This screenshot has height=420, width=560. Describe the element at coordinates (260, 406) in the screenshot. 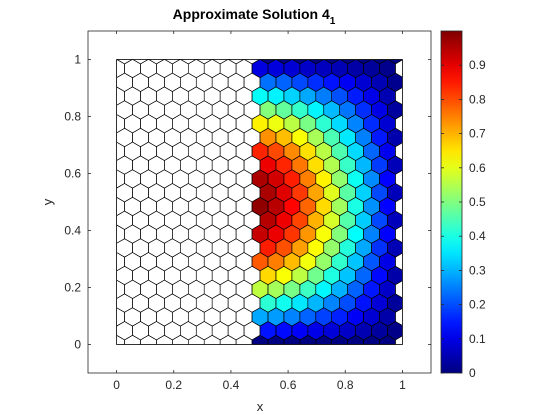

I see `x-axis-label: x` at that location.